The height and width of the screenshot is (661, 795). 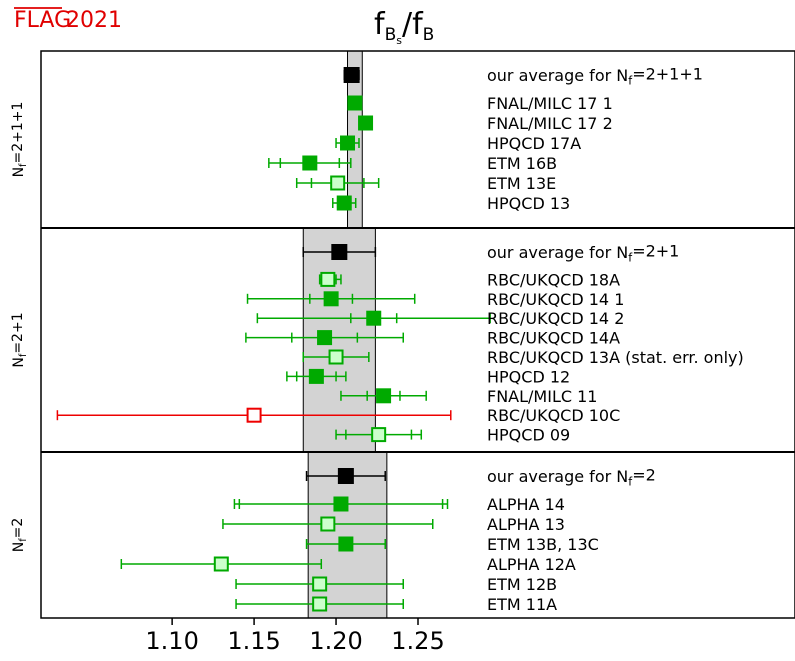 What do you see at coordinates (531, 564) in the screenshot?
I see `entry-label: ALPHA 12A` at bounding box center [531, 564].